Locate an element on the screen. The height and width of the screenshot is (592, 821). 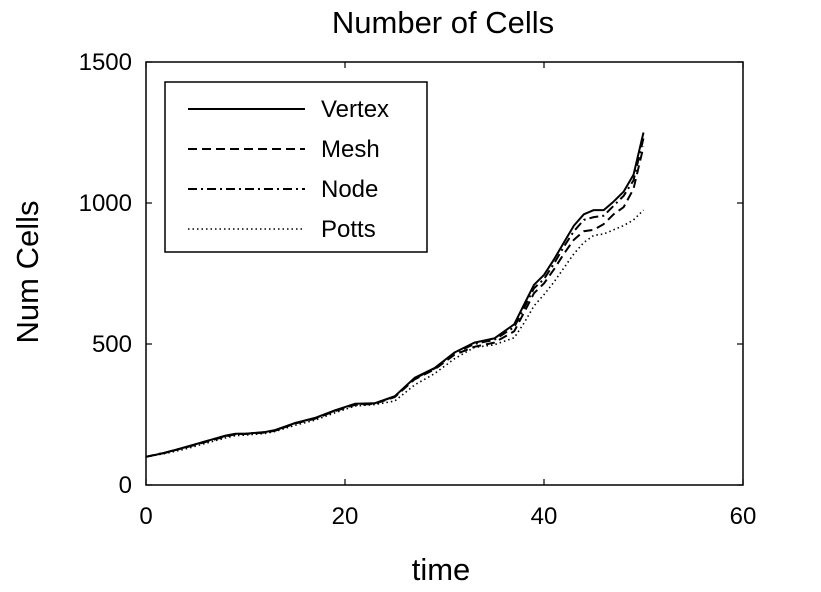
x-axis-label: time is located at coordinates (441, 569).